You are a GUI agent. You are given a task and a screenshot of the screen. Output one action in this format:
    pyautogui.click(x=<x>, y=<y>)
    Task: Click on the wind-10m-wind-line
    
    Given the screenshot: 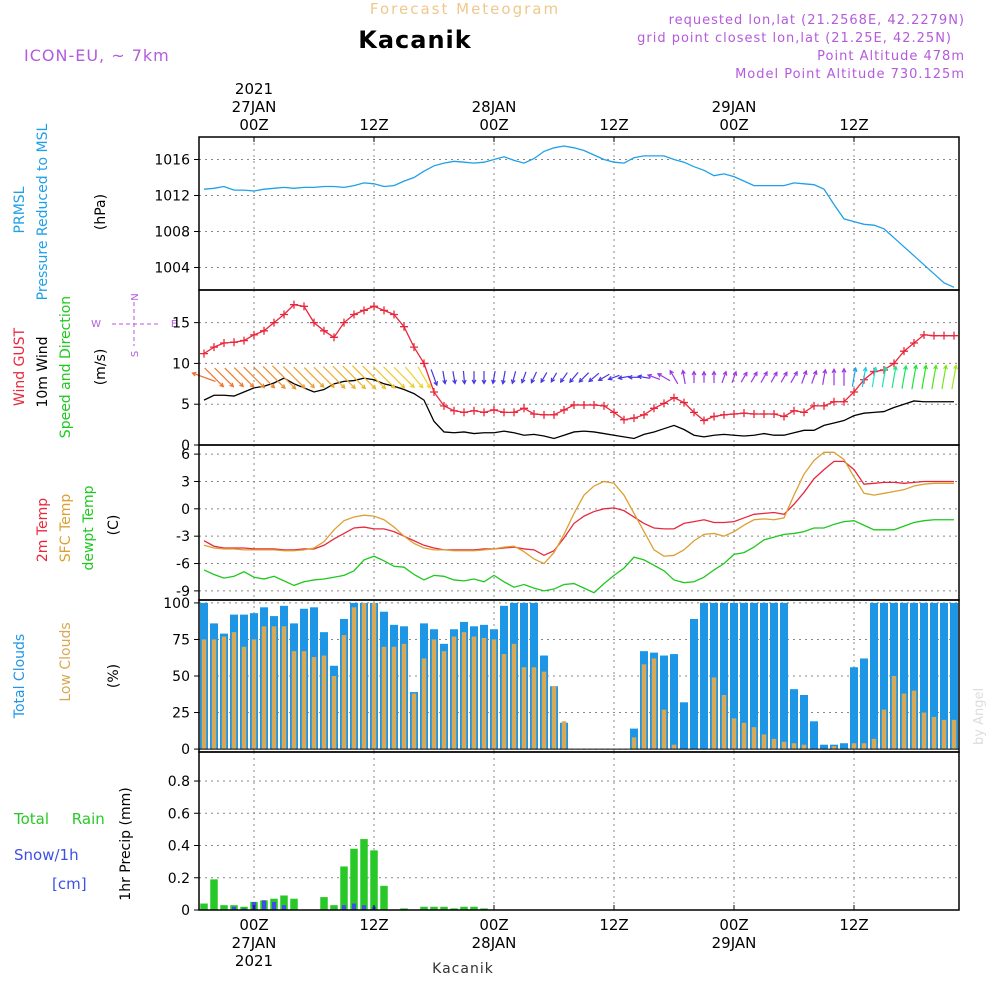 What is the action you would take?
    pyautogui.click(x=578, y=408)
    